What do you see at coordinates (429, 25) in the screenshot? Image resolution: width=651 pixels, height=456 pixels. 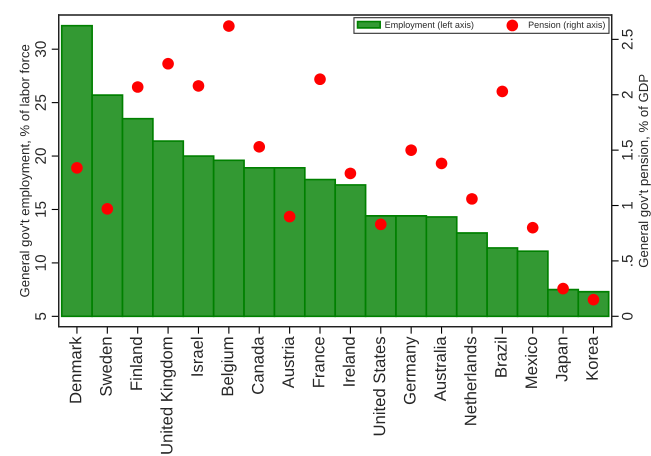 I see `legend-label: Employment (left axis)` at bounding box center [429, 25].